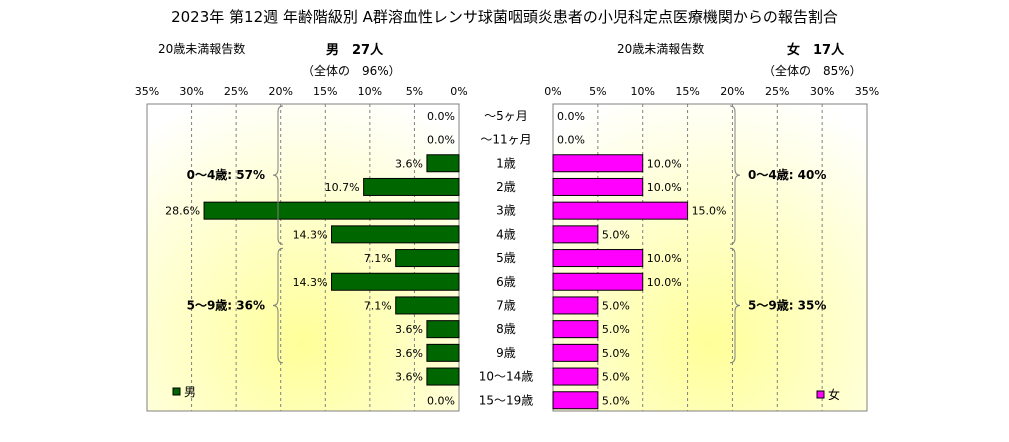 The width and height of the screenshot is (1009, 442). I want to click on category-label: 6歳, so click(506, 282).